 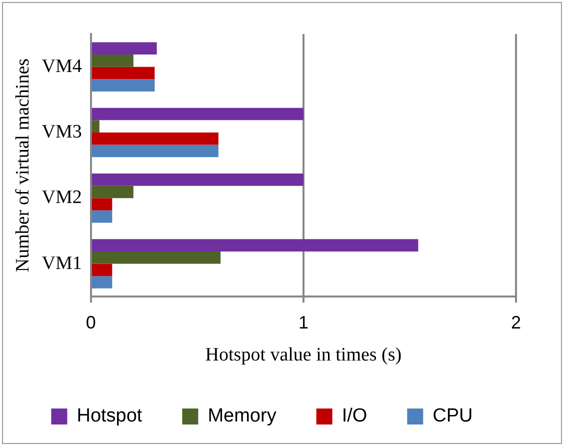 What do you see at coordinates (452, 416) in the screenshot?
I see `legend-label: CPU` at bounding box center [452, 416].